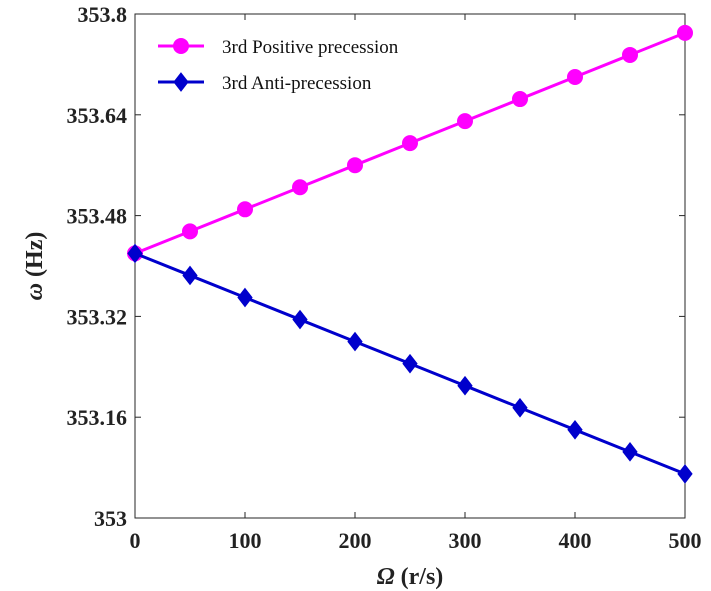 The image size is (711, 591). Describe the element at coordinates (97, 417) in the screenshot. I see `y-tick-label: 353.16` at that location.